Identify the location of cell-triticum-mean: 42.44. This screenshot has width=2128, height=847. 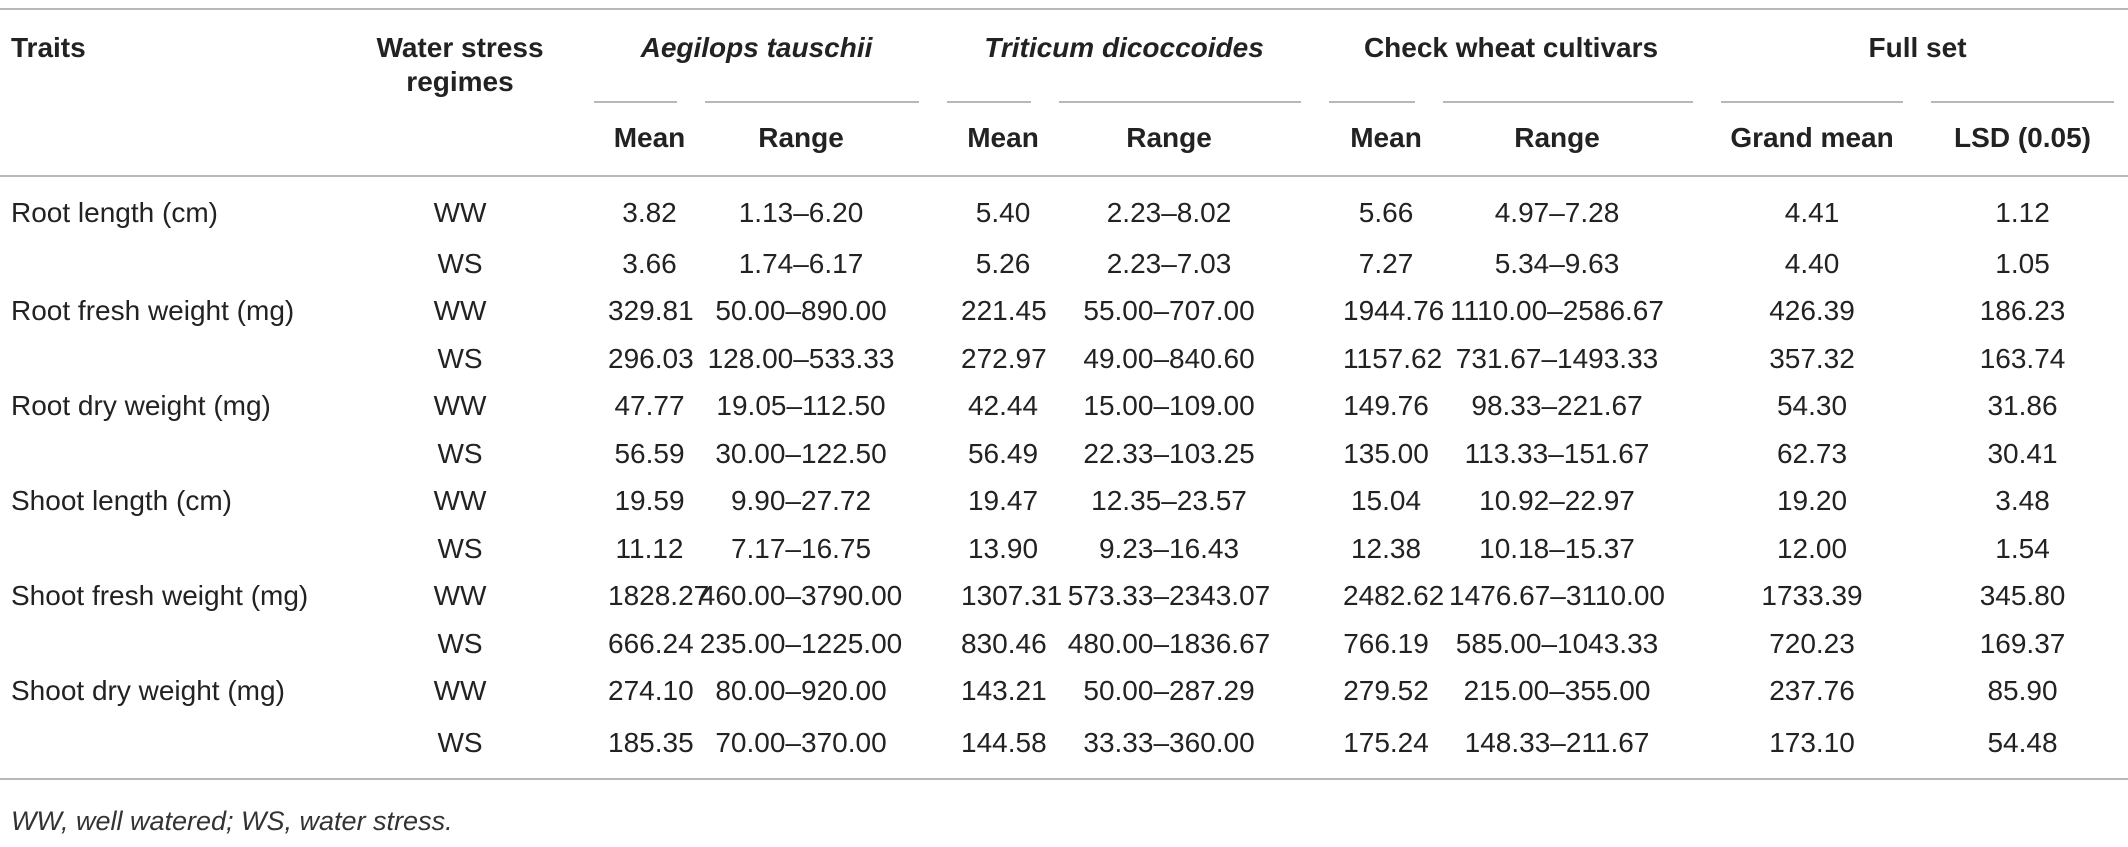
(1003, 406).